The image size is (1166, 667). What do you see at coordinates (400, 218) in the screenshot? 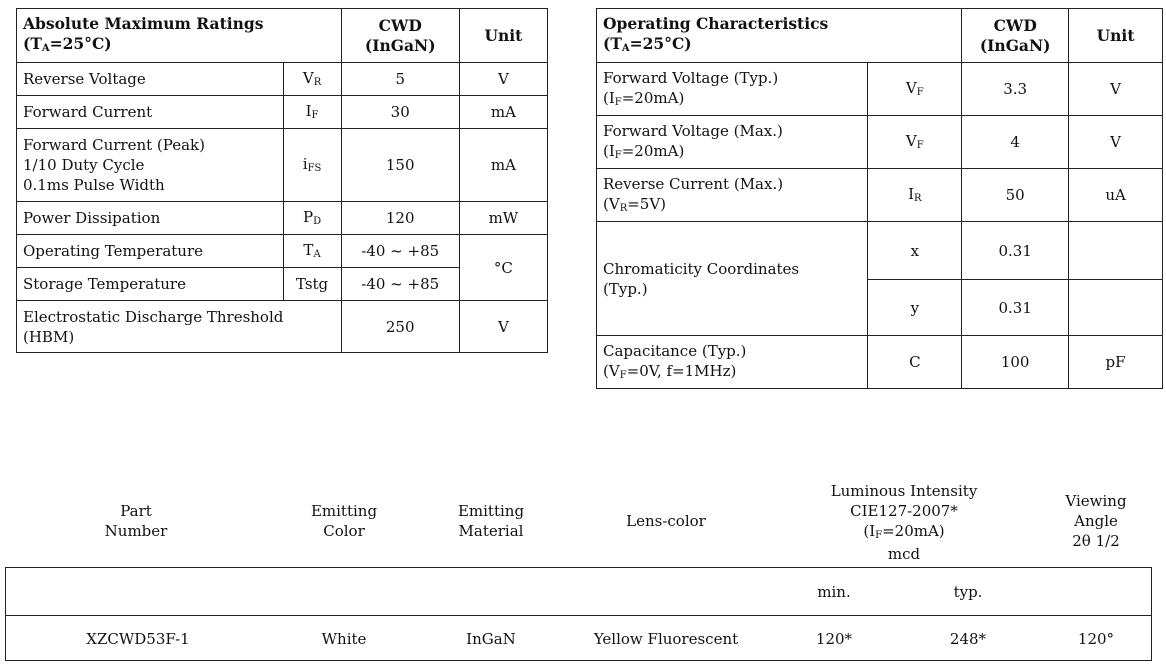
I see `value-cell: 120` at bounding box center [400, 218].